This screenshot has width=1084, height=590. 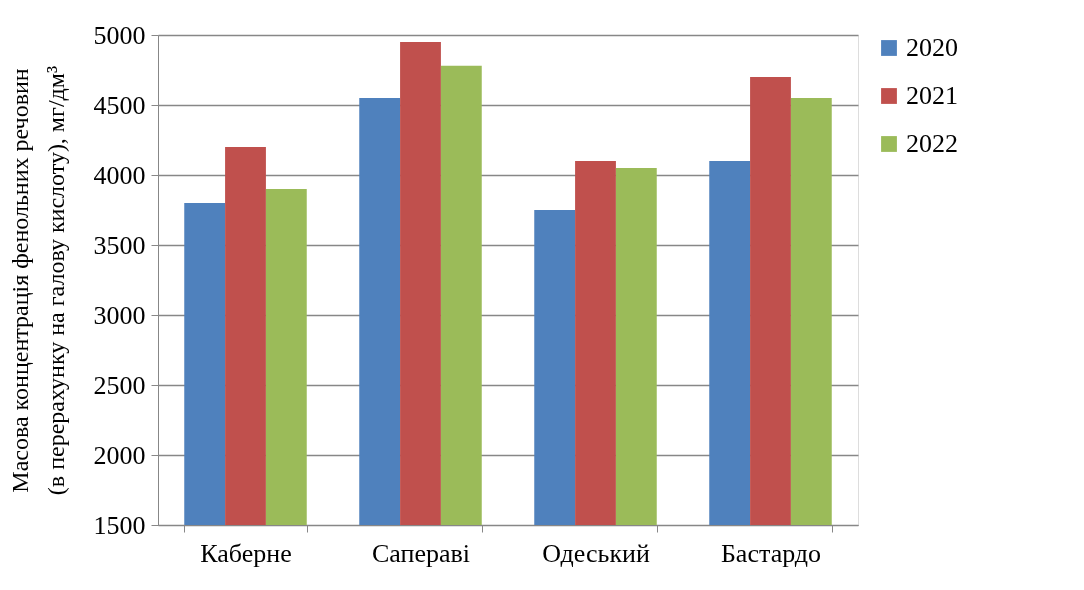 I want to click on y-tick-label: 2500, so click(x=119, y=385).